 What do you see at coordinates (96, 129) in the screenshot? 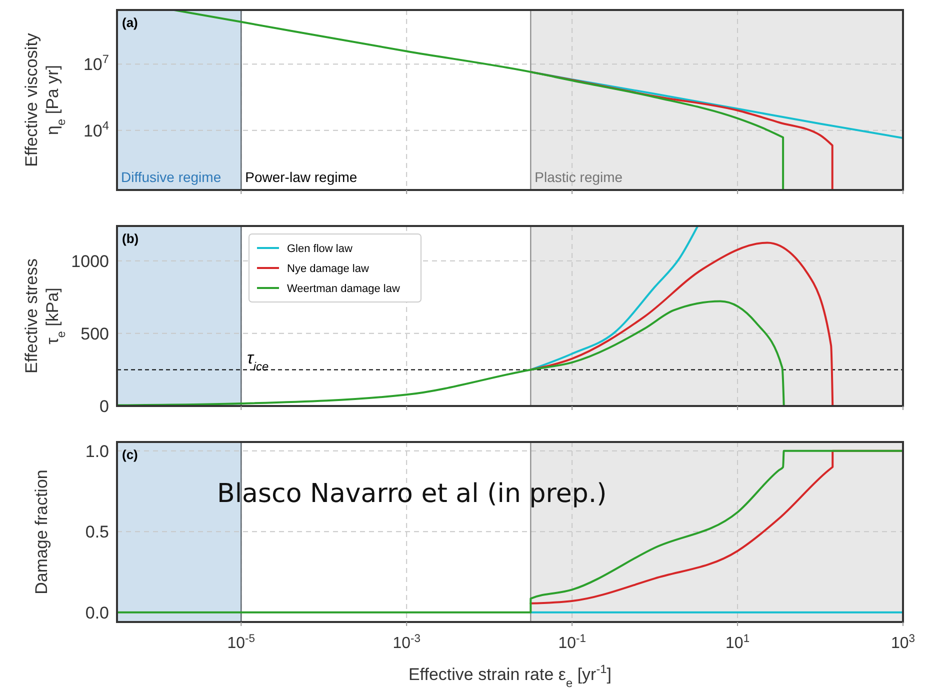
I see `y-tick-label: 10$^{4}$` at bounding box center [96, 129].